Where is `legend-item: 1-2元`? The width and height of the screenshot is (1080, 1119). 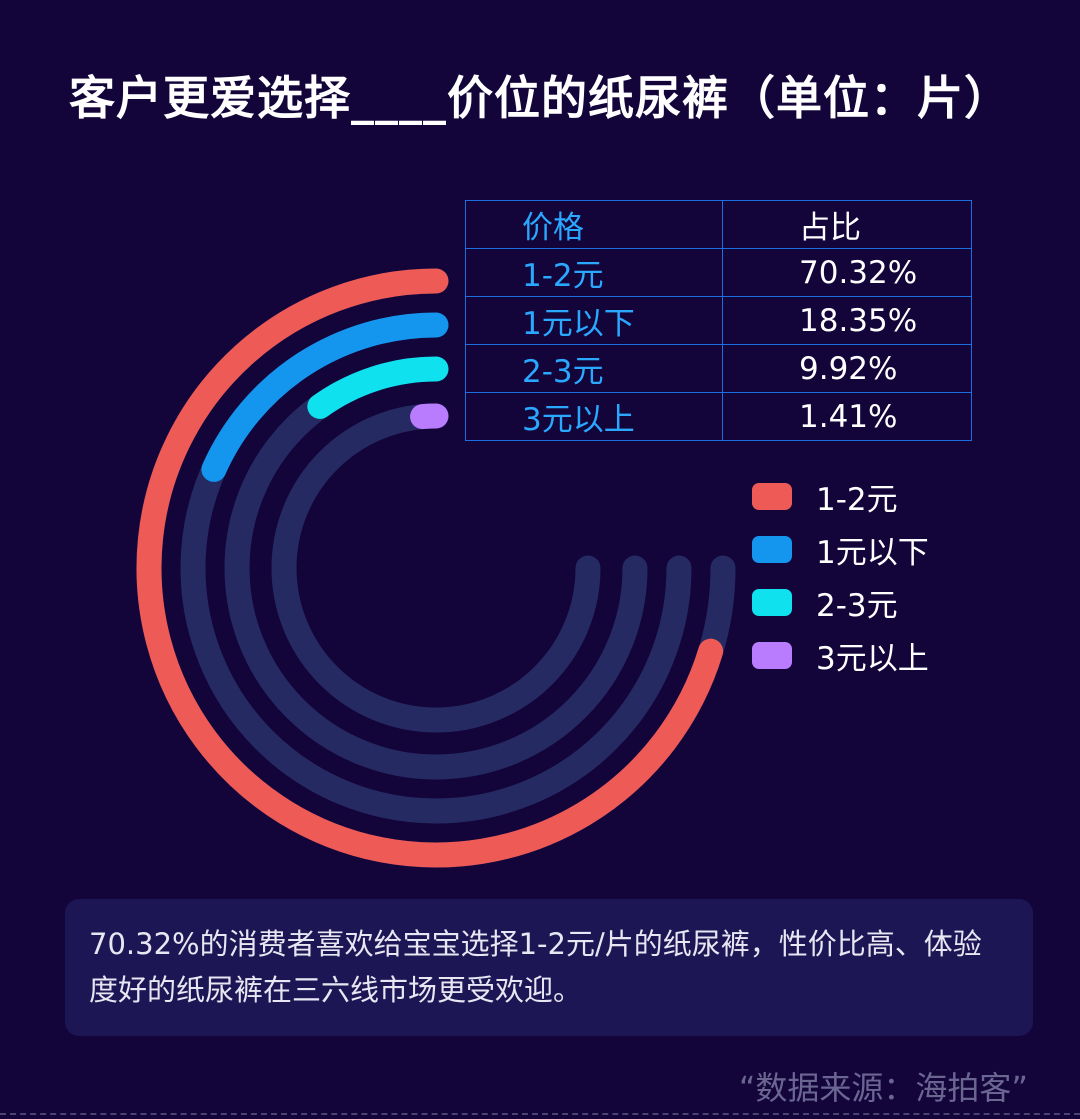
legend-item: 1-2元 is located at coordinates (840, 496).